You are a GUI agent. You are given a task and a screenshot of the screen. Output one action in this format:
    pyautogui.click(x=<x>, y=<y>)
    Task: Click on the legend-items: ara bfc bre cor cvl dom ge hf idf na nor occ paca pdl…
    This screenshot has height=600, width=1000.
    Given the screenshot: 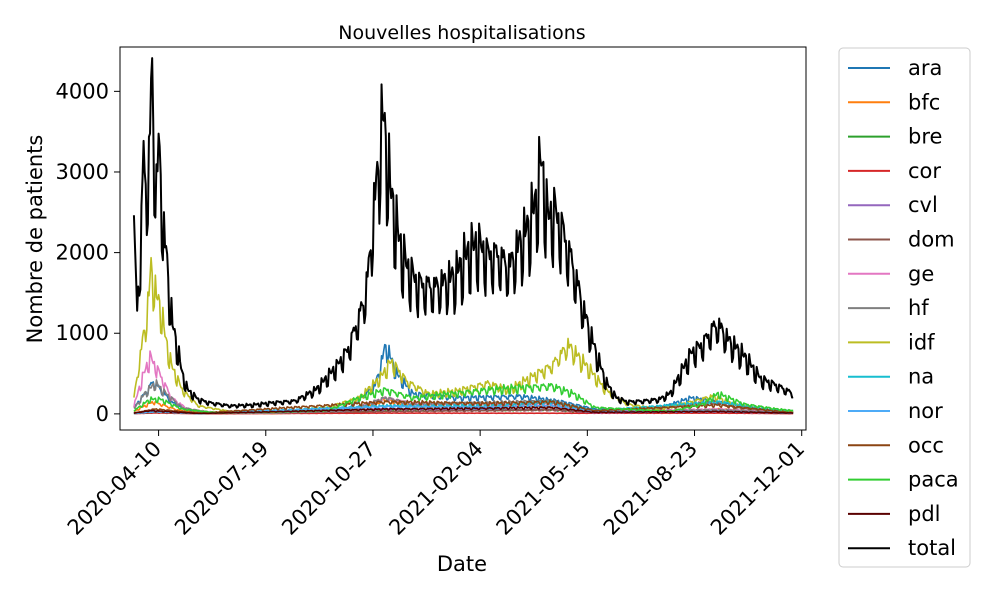 What is the action you would take?
    pyautogui.click(x=903, y=308)
    